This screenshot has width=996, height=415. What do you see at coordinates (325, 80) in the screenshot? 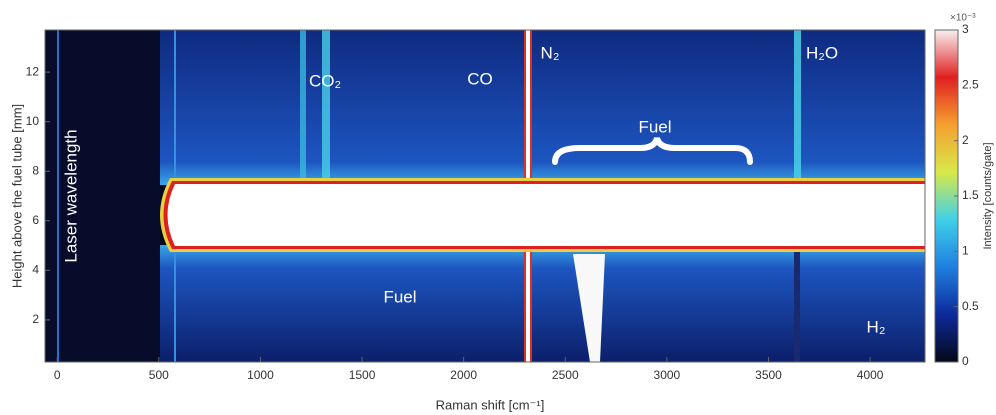
I see `annotation: CO₂` at bounding box center [325, 80].